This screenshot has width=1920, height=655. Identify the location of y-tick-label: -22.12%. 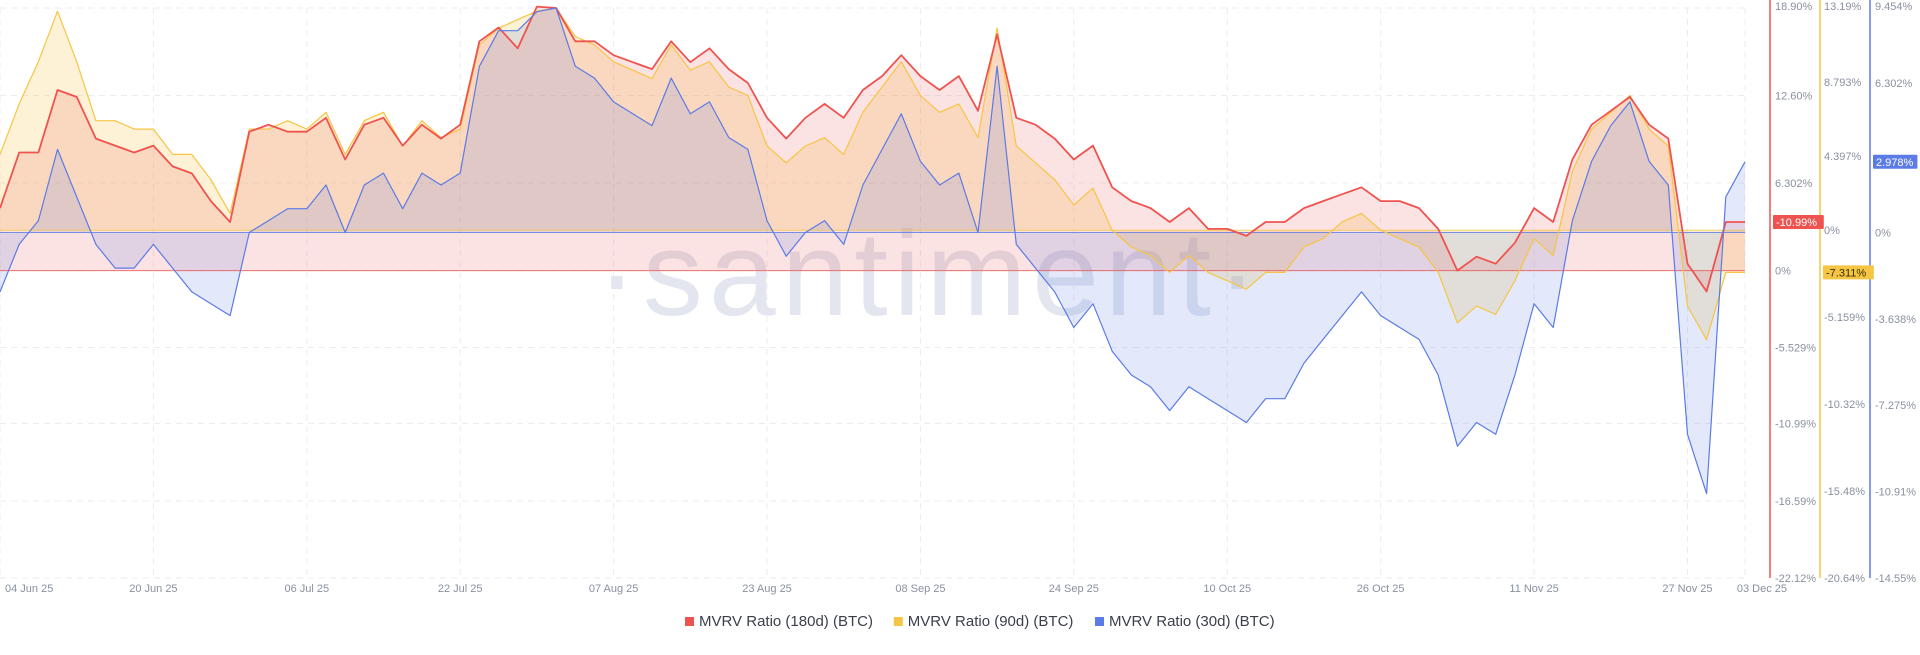
(1795, 579).